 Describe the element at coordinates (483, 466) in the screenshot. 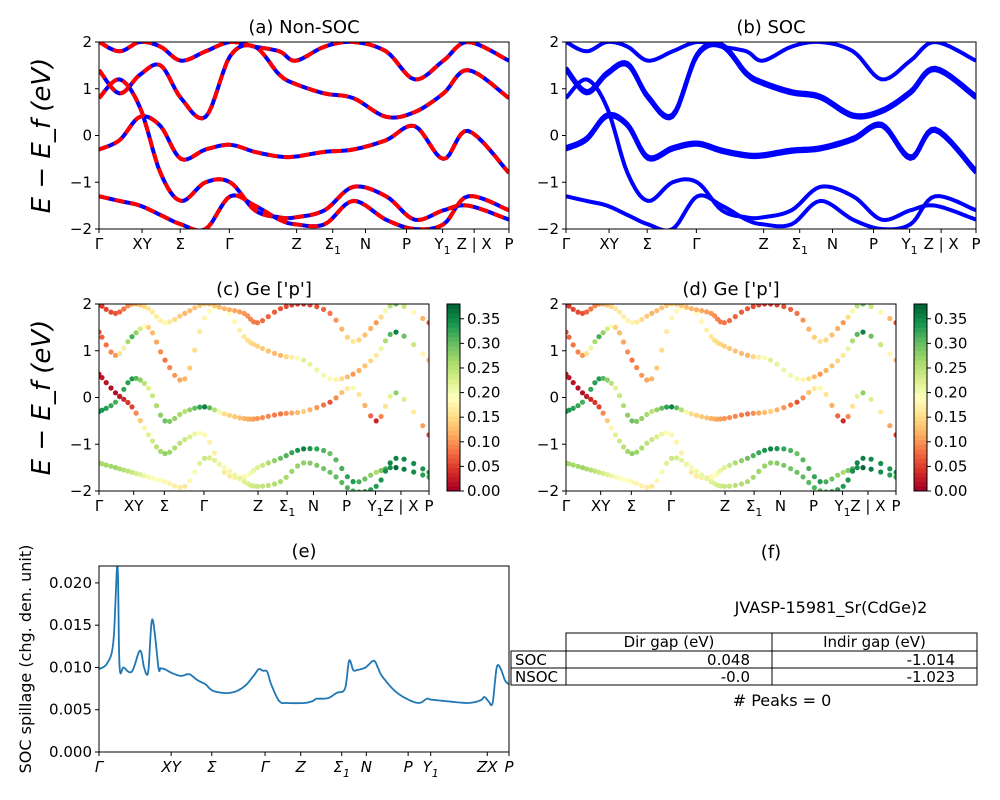

I see `colorbar-tick-label-c-1: 0.05` at that location.